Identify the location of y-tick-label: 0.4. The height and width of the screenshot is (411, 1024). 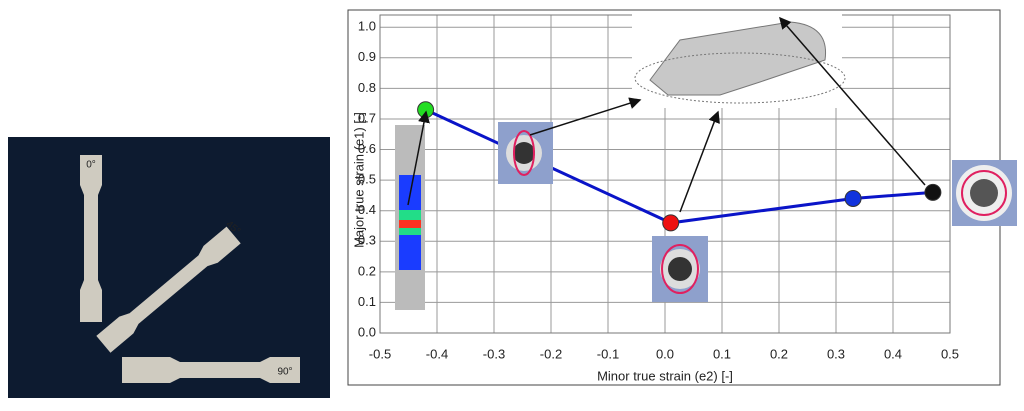
(367, 209).